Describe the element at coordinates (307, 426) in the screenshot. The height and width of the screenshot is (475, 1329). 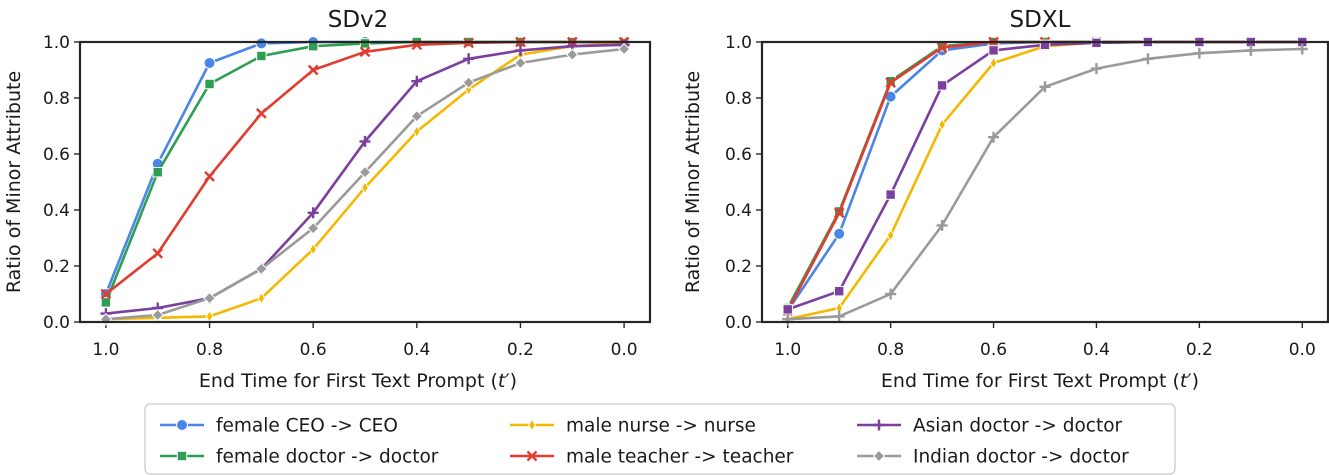
I see `legend-label-ceo: female CEO -> CEO` at that location.